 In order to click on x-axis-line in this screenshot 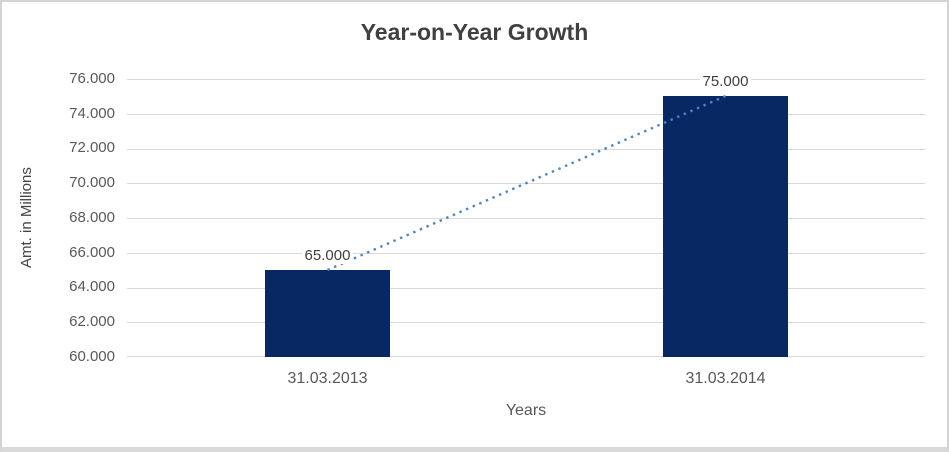, I will do `click(526, 356)`.